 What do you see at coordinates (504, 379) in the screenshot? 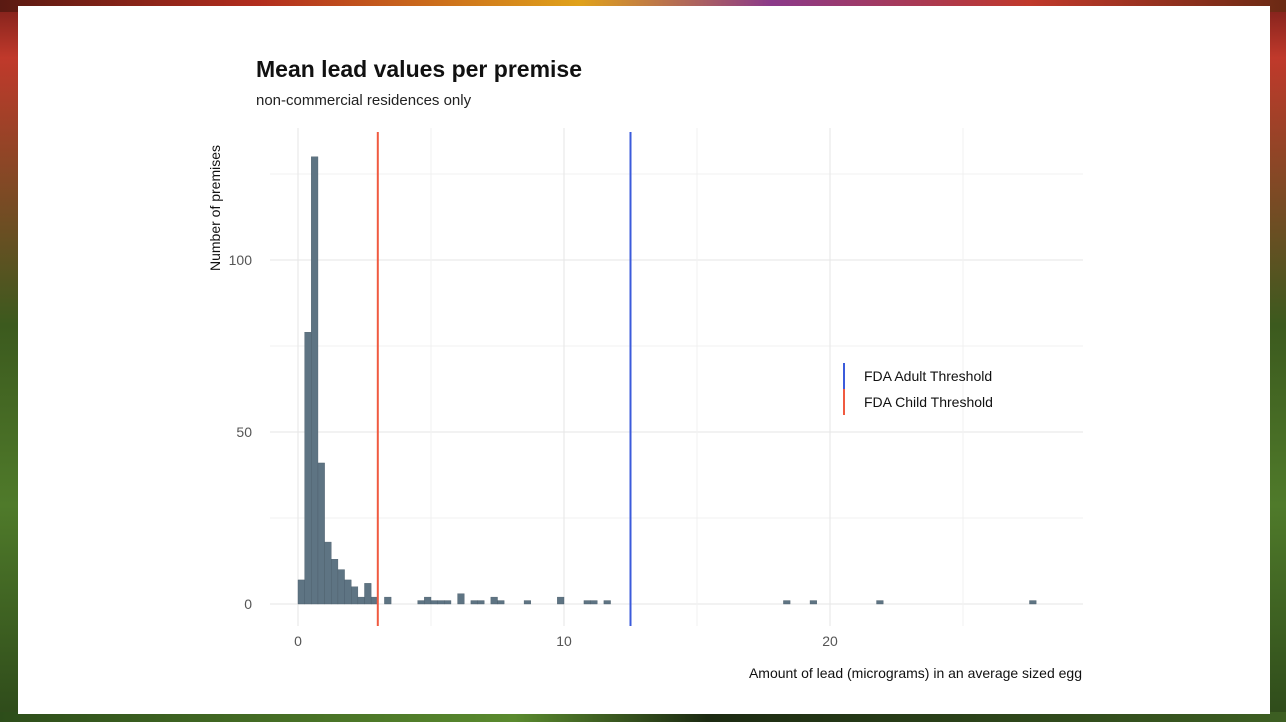
I see `threshold-lines` at bounding box center [504, 379].